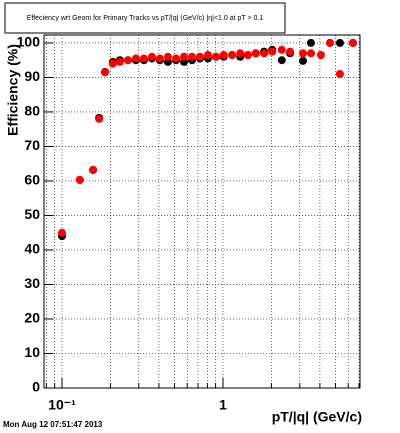  Describe the element at coordinates (62, 405) in the screenshot. I see `x-tick-label: 10⁻¹` at that location.